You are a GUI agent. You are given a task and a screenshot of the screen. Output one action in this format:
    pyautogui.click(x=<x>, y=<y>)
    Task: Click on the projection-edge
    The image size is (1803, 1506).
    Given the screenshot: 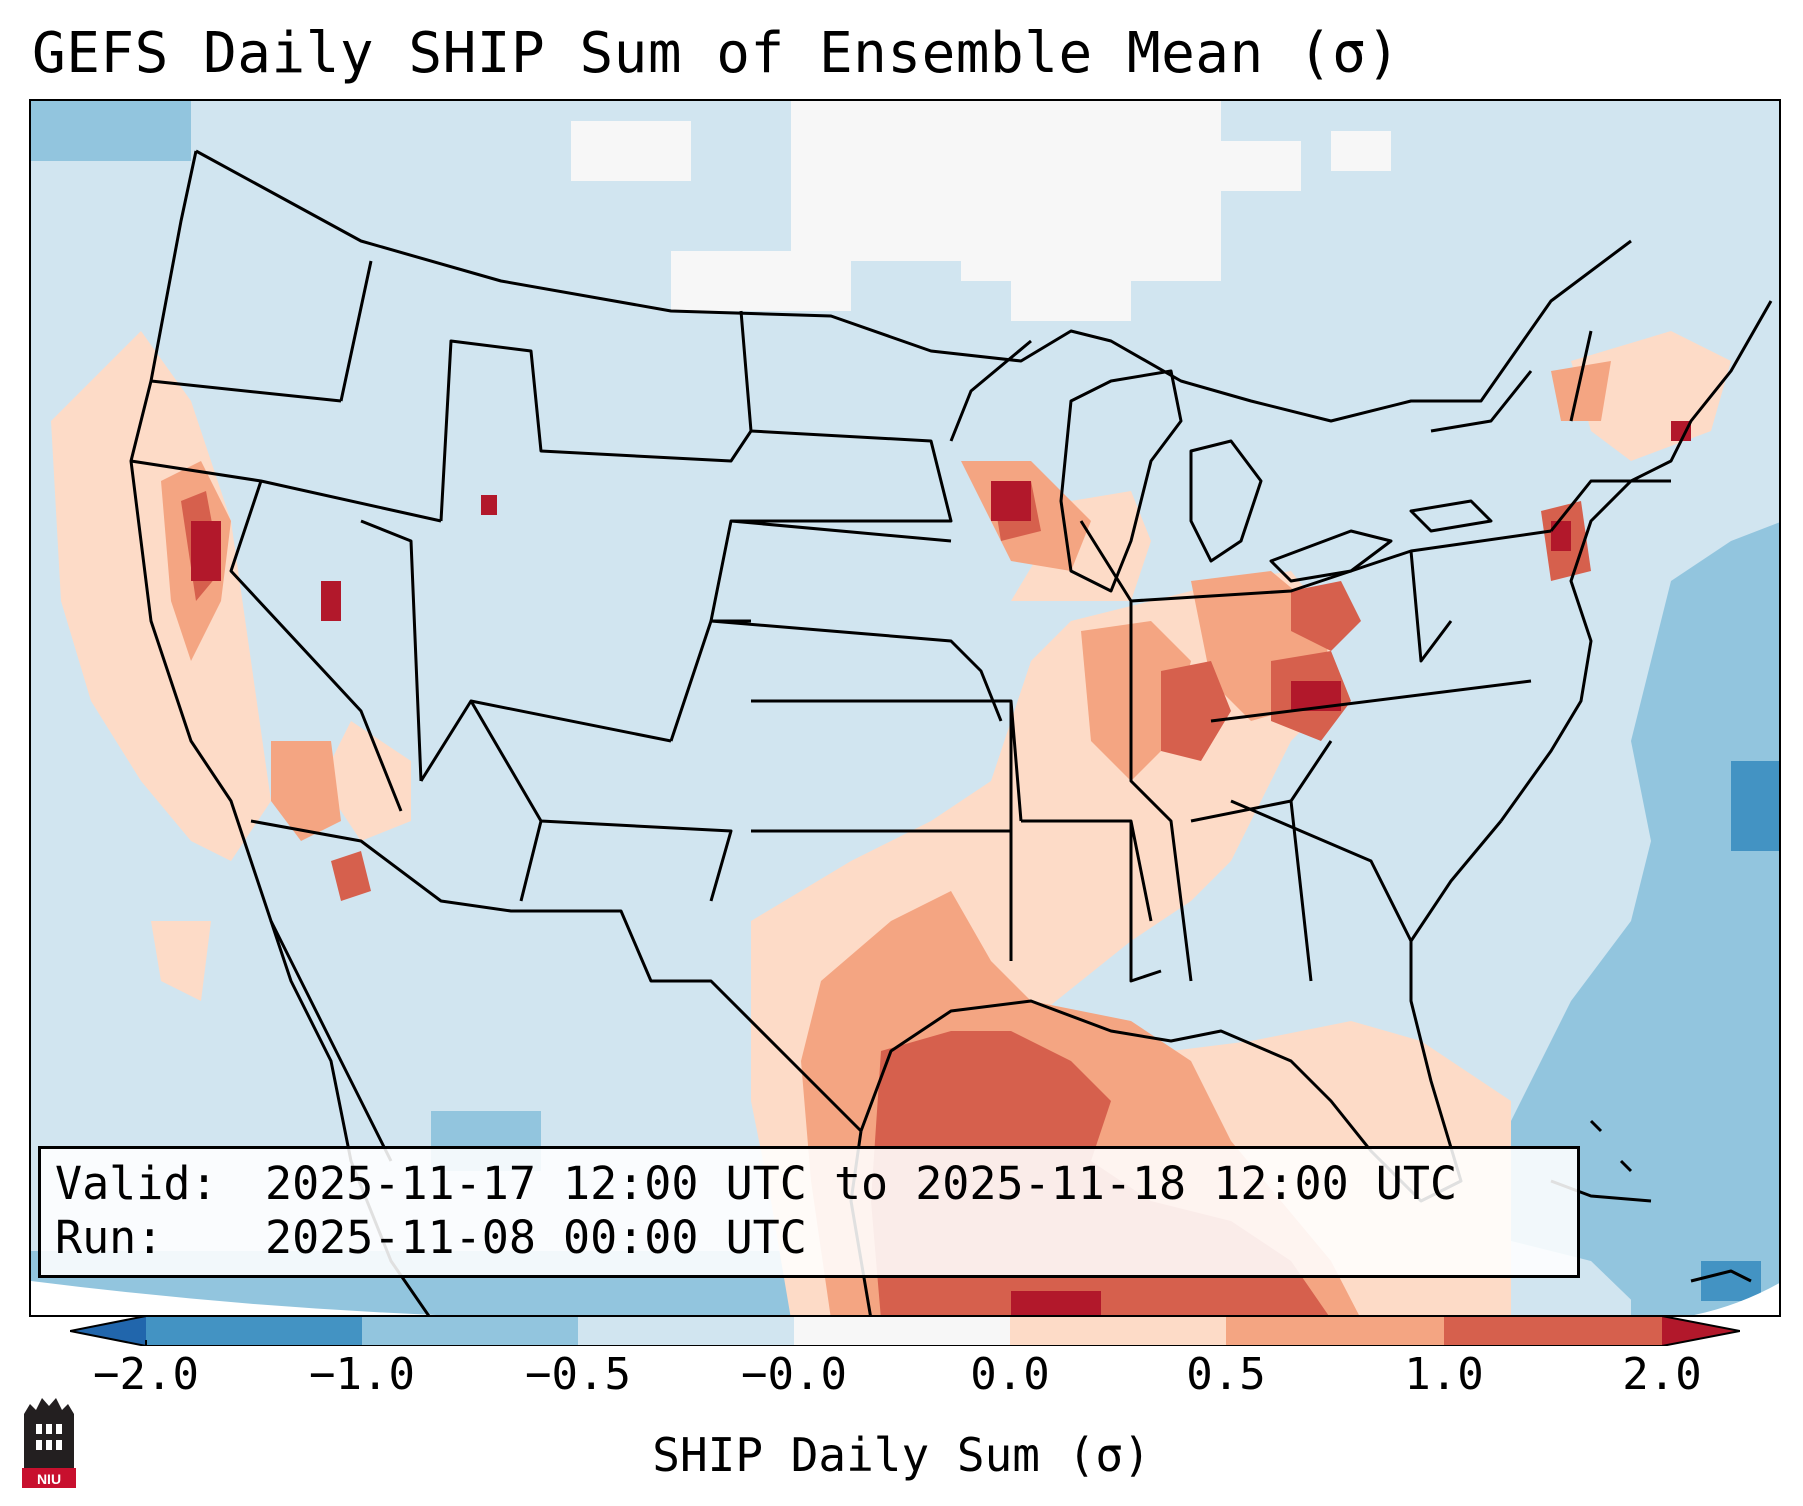 What is the action you would take?
    pyautogui.click(x=234, y=1298)
    